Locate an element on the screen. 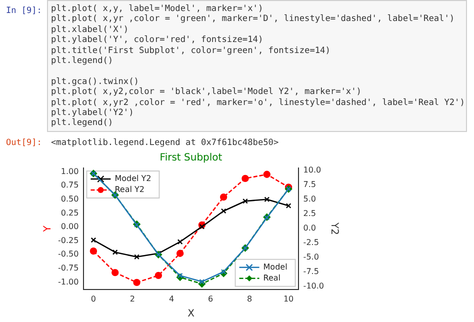  x-tick-label: 8 is located at coordinates (249, 299).